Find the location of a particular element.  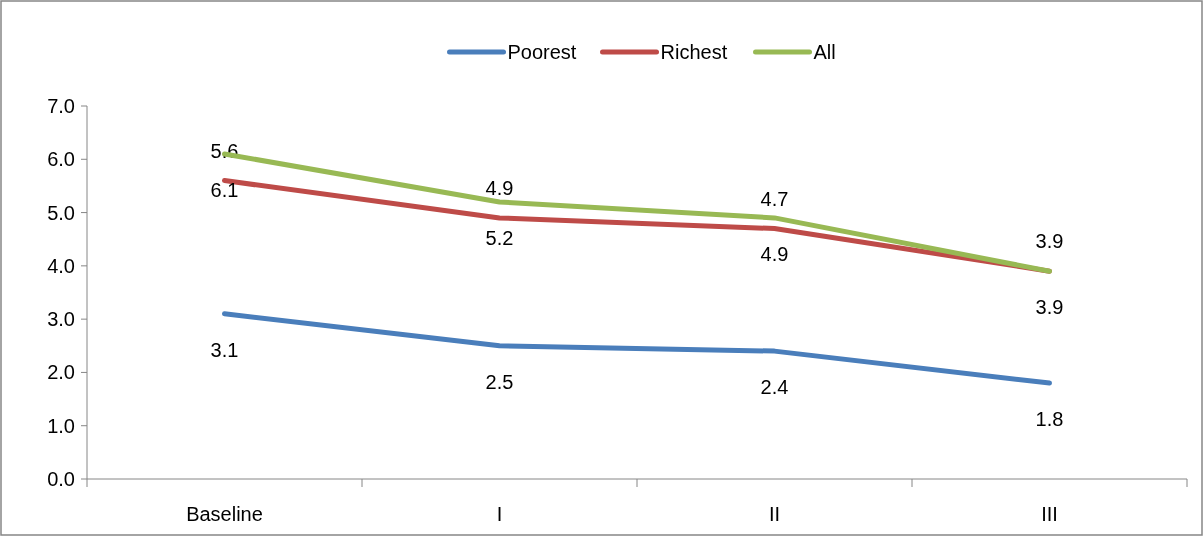

legend-label: Richest is located at coordinates (694, 52).